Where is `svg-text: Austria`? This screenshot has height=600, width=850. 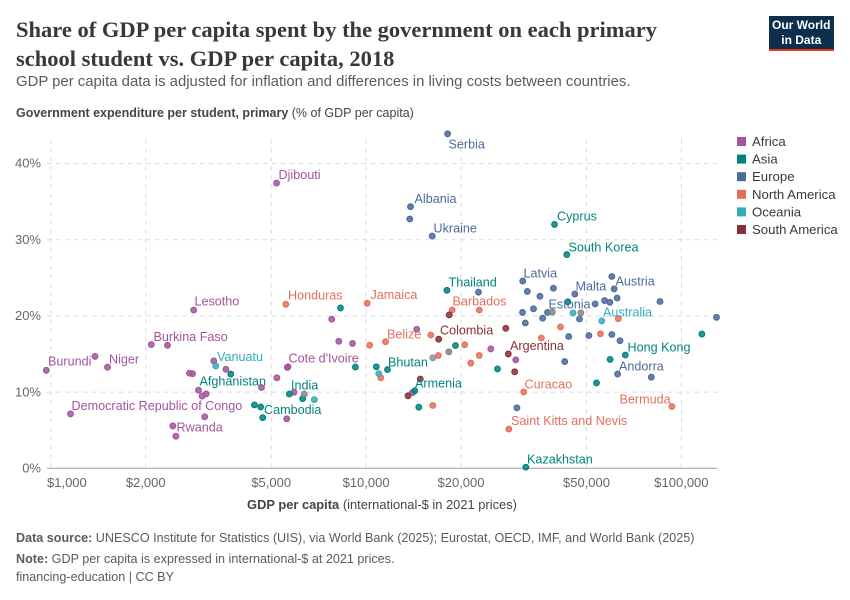
svg-text: Austria is located at coordinates (635, 282).